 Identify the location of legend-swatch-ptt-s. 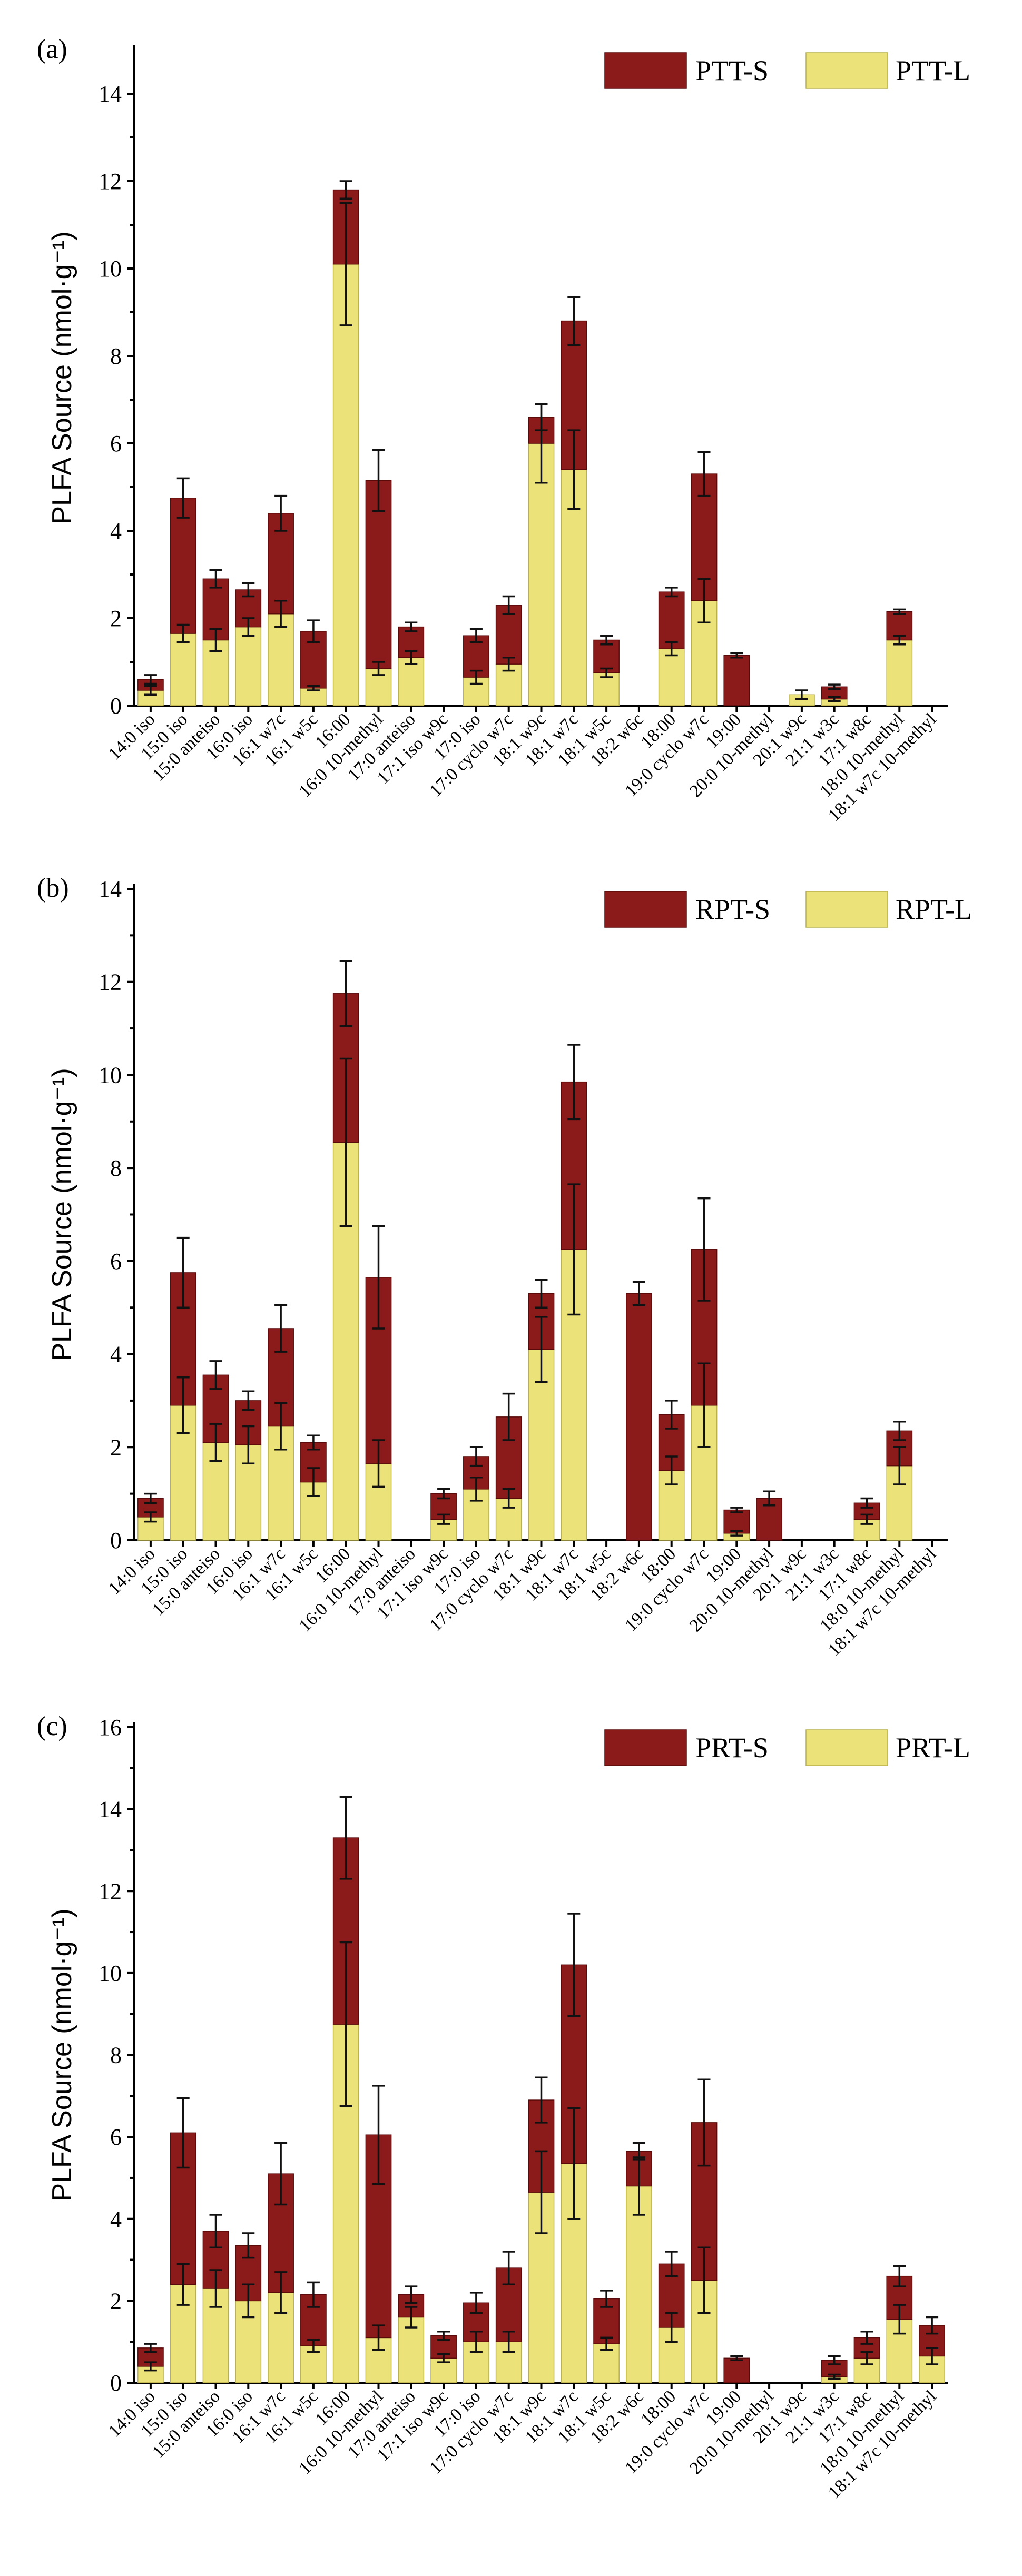
(645, 70).